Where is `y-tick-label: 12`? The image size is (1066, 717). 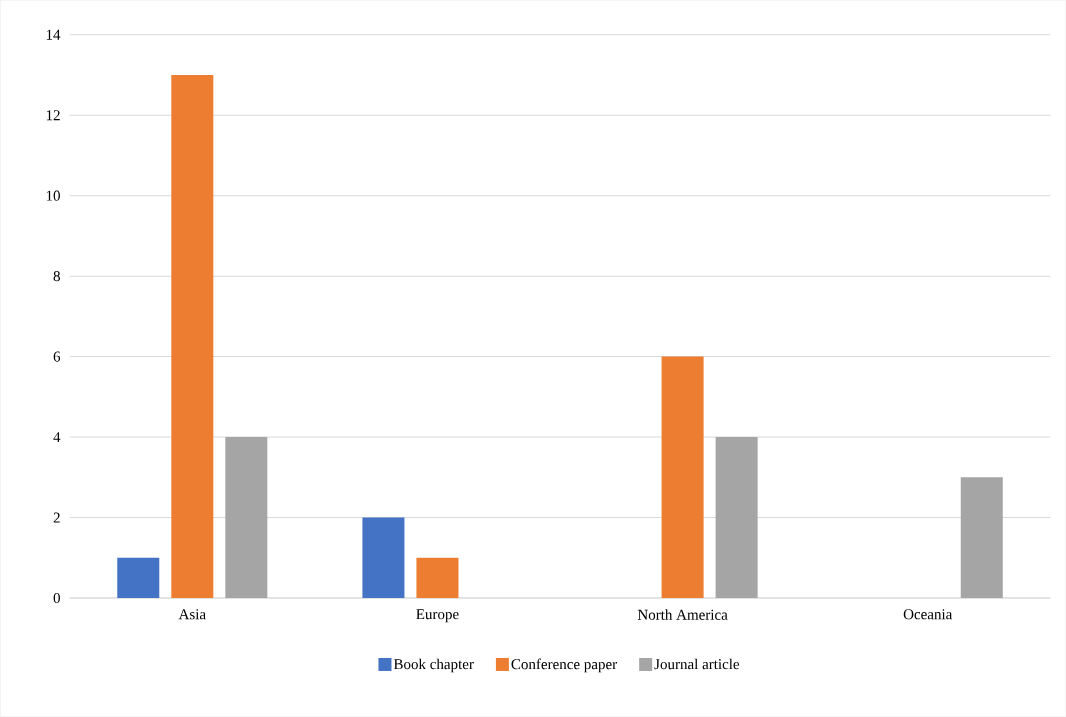 y-tick-label: 12 is located at coordinates (53, 115).